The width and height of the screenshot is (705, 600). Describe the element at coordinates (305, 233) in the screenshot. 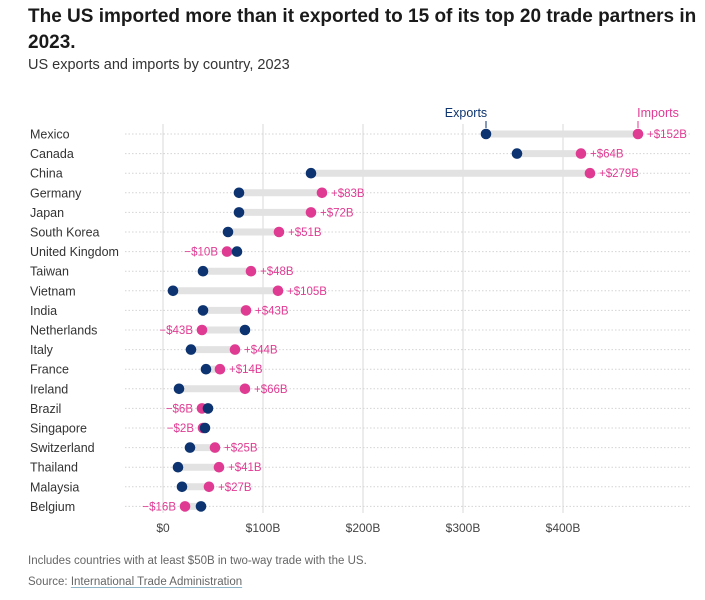

I see `balance-label: +$51B` at that location.